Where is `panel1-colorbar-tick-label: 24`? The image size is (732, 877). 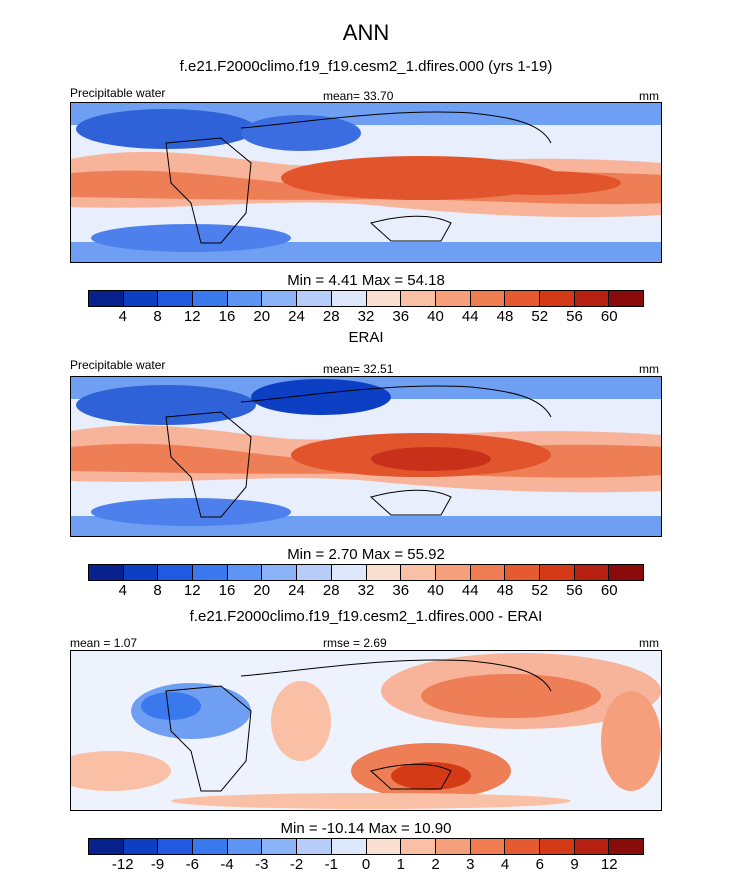 panel1-colorbar-tick-label: 24 is located at coordinates (296, 316).